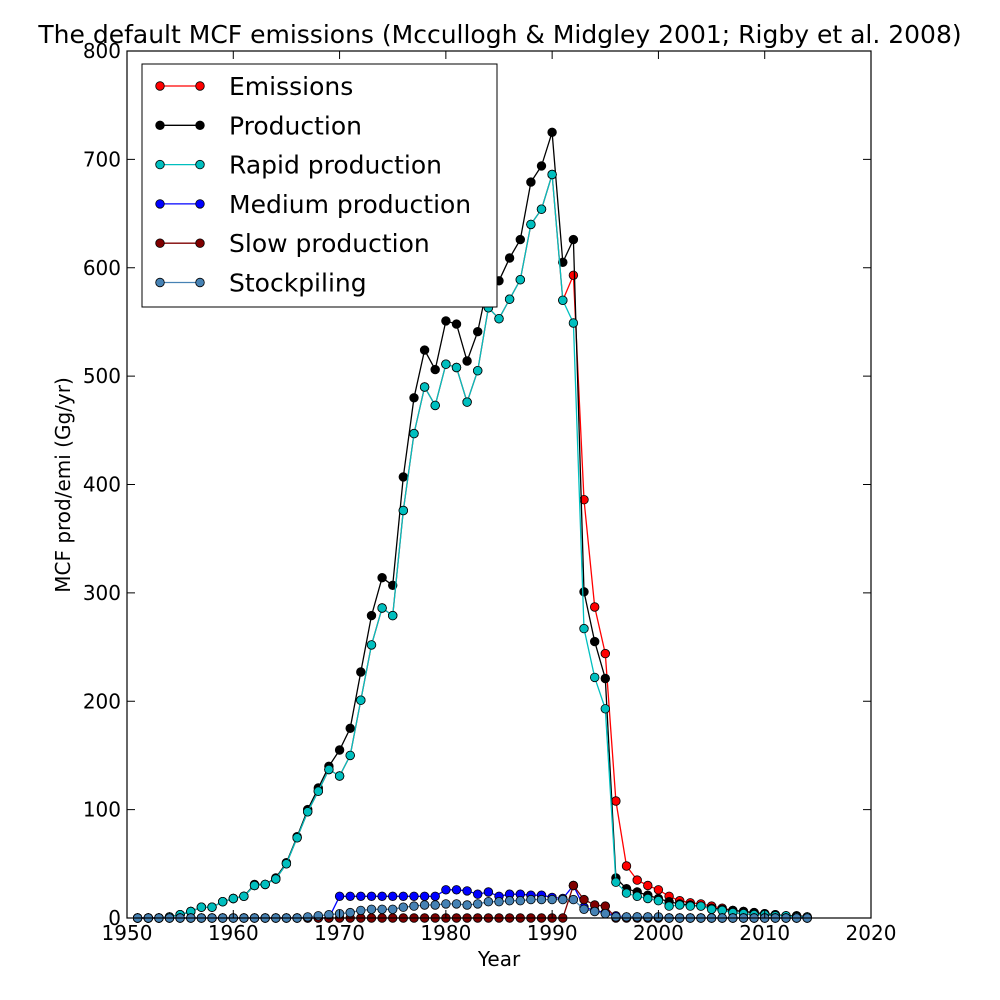 The image size is (1000, 1000). What do you see at coordinates (102, 51) in the screenshot?
I see `y-tick-label: 800` at bounding box center [102, 51].